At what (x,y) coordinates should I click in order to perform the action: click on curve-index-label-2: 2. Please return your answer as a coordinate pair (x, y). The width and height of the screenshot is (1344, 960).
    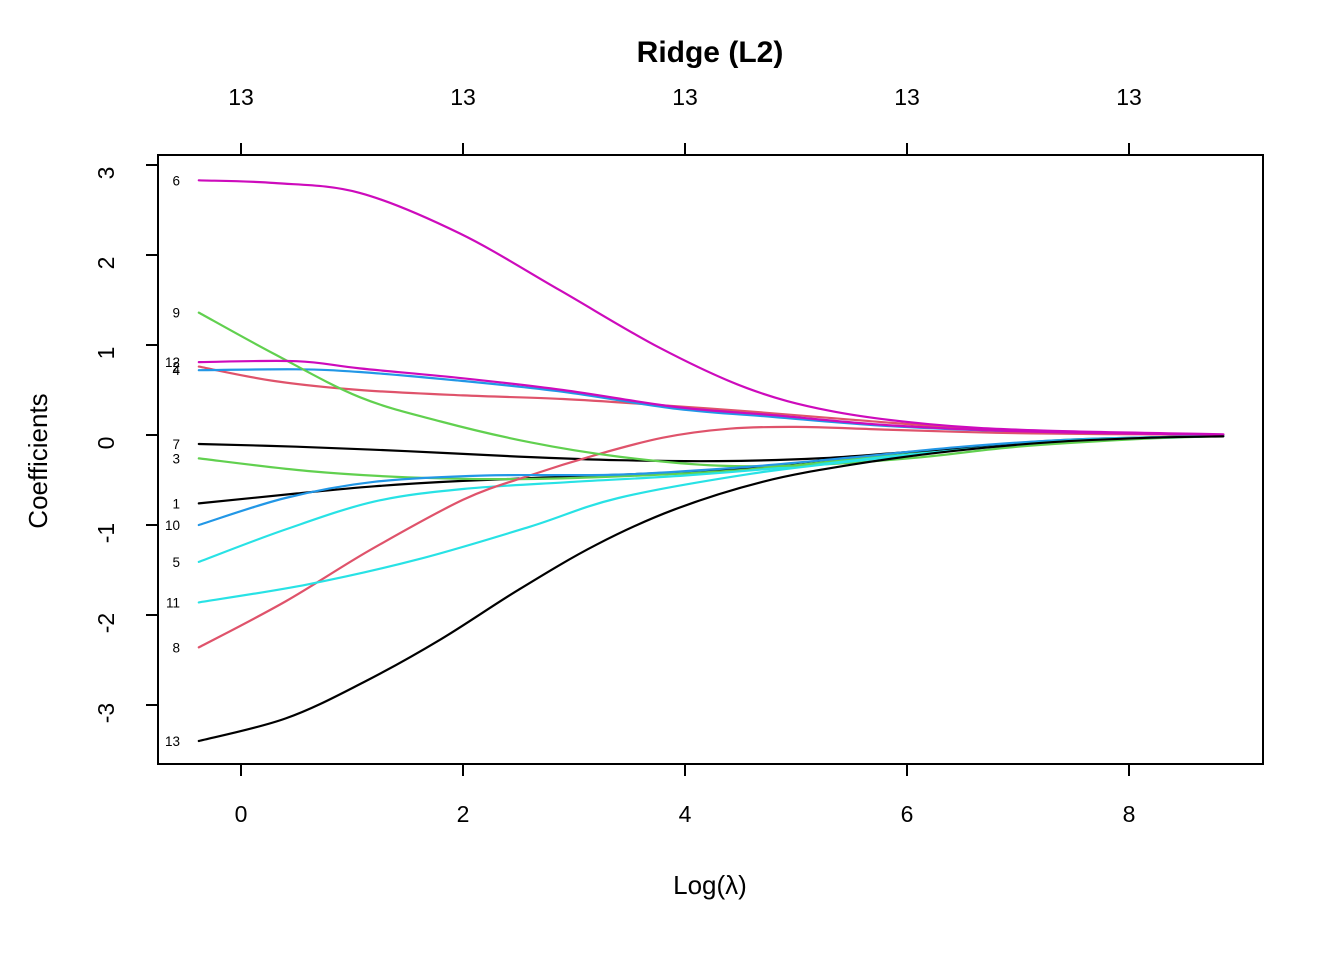
    Looking at the image, I should click on (176, 367).